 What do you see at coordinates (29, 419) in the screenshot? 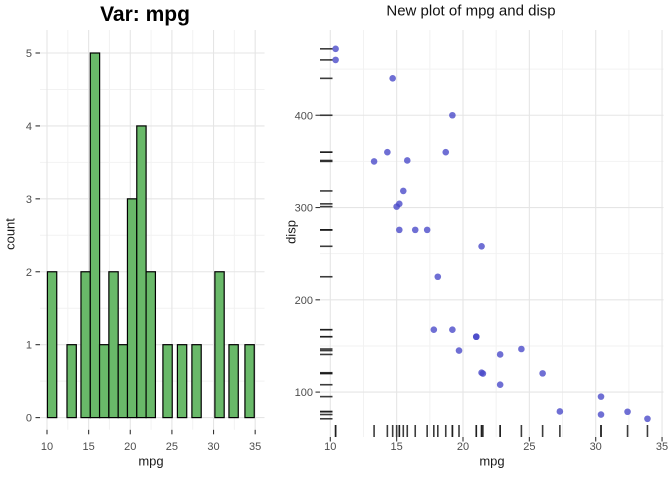
I see `hist-y-tick-label: 0` at bounding box center [29, 419].